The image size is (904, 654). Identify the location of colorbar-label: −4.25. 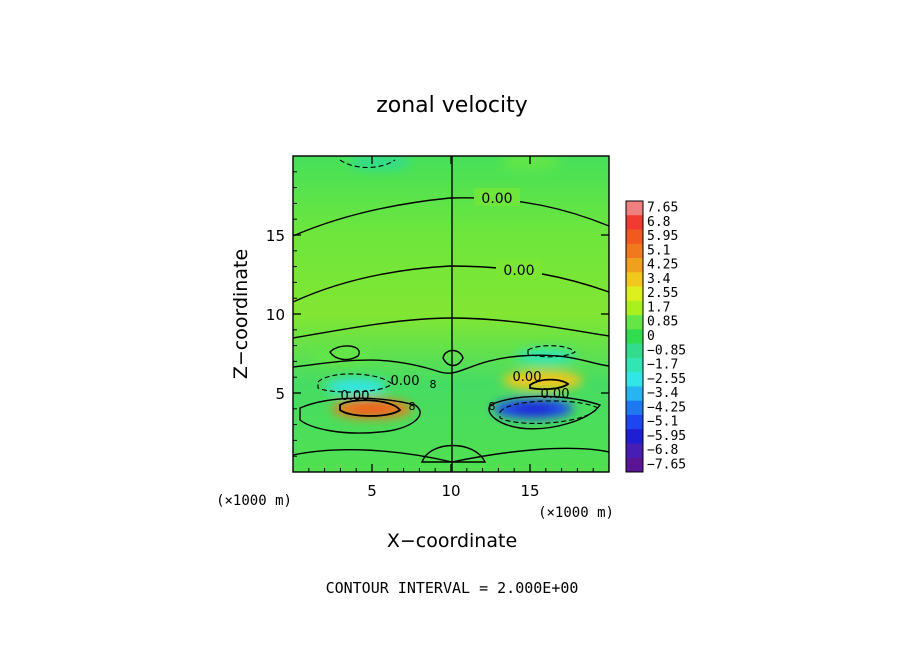
(666, 407).